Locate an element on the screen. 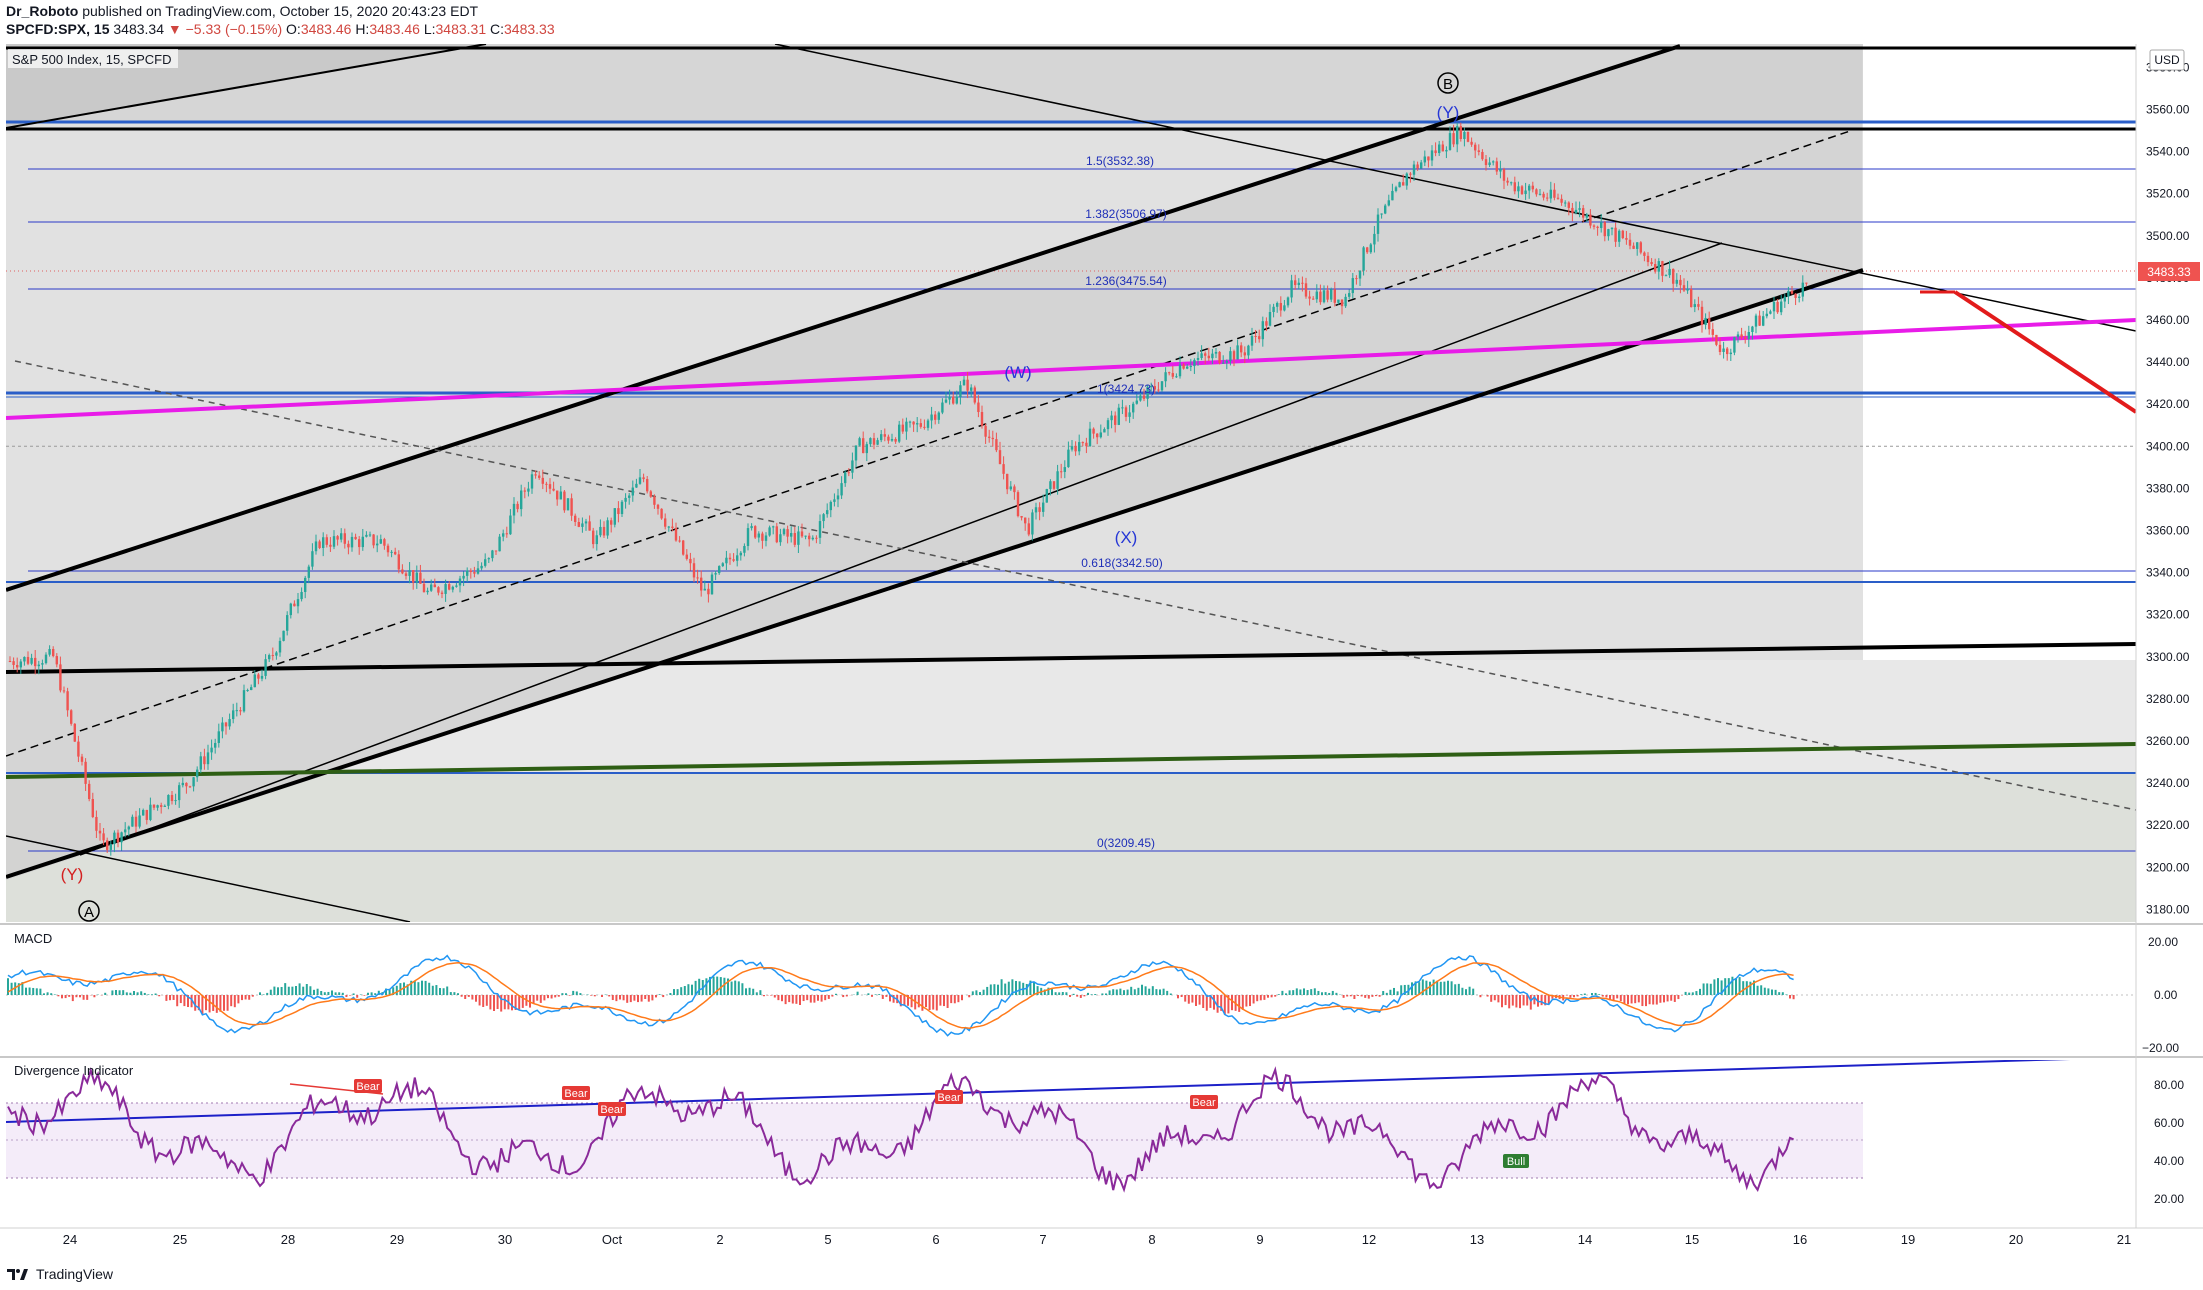  time-tick: 25 is located at coordinates (180, 1239).